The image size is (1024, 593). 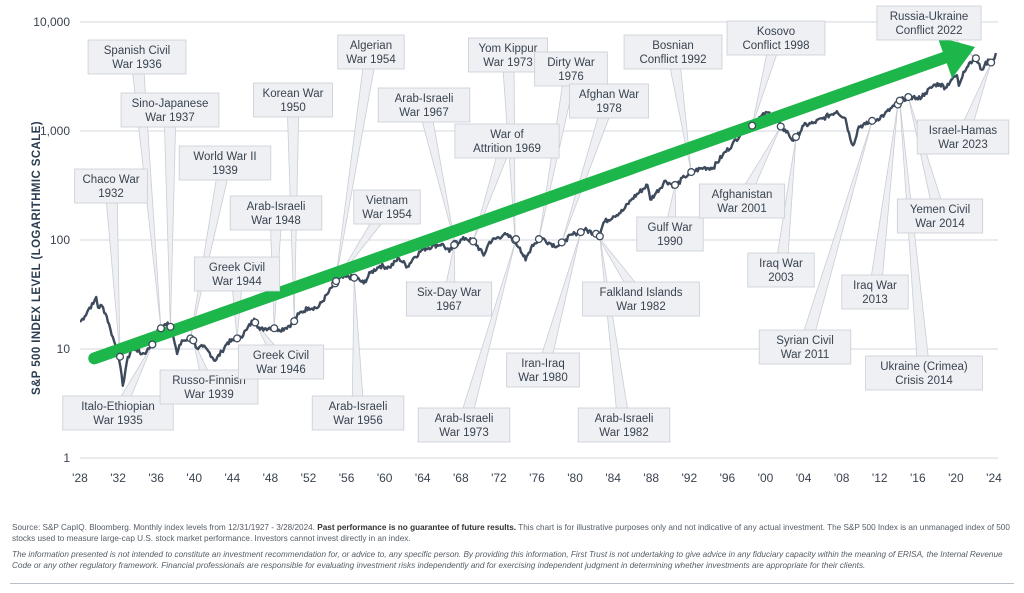 What do you see at coordinates (994, 478) in the screenshot?
I see `x-tick-label: '24` at bounding box center [994, 478].